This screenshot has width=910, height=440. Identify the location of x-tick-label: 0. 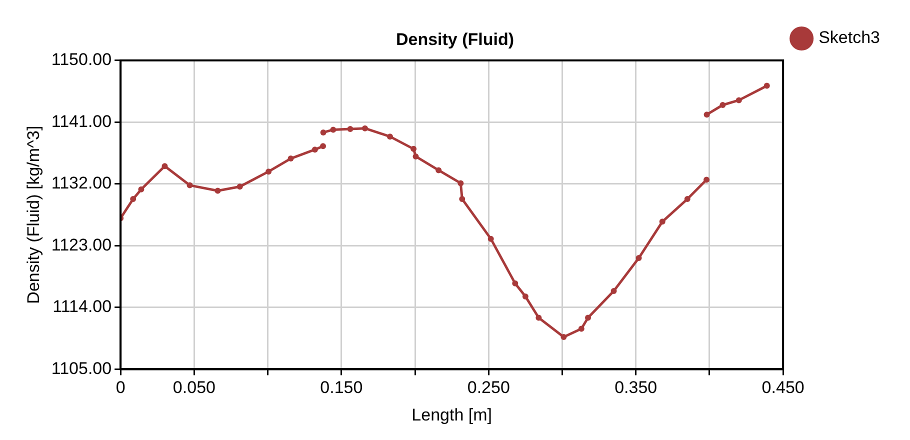
(121, 388).